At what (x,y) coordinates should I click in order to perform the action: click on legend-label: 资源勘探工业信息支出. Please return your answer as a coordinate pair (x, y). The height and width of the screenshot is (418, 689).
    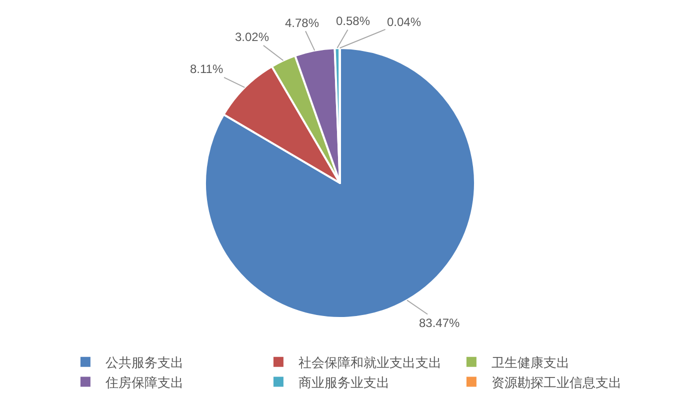
    Looking at the image, I should click on (556, 382).